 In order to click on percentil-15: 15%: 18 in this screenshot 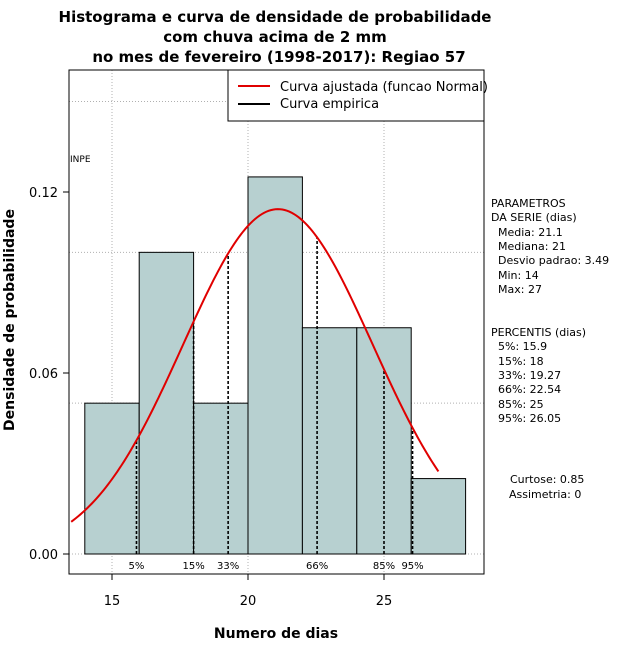, I will do `click(521, 361)`.